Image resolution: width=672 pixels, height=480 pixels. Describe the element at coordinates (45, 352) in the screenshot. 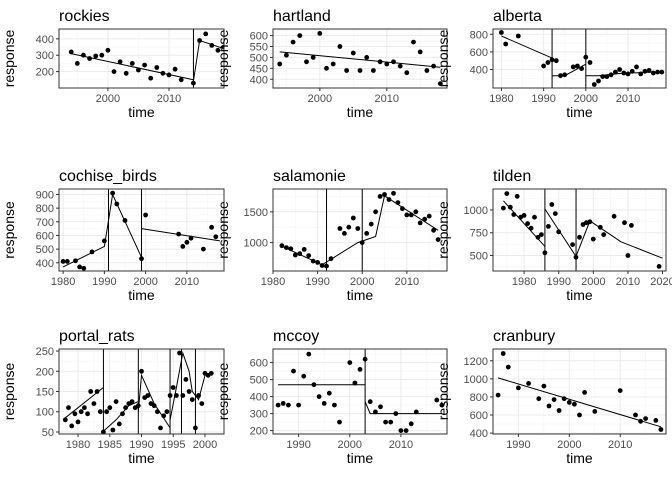

I see `y-tick-label: 250` at that location.